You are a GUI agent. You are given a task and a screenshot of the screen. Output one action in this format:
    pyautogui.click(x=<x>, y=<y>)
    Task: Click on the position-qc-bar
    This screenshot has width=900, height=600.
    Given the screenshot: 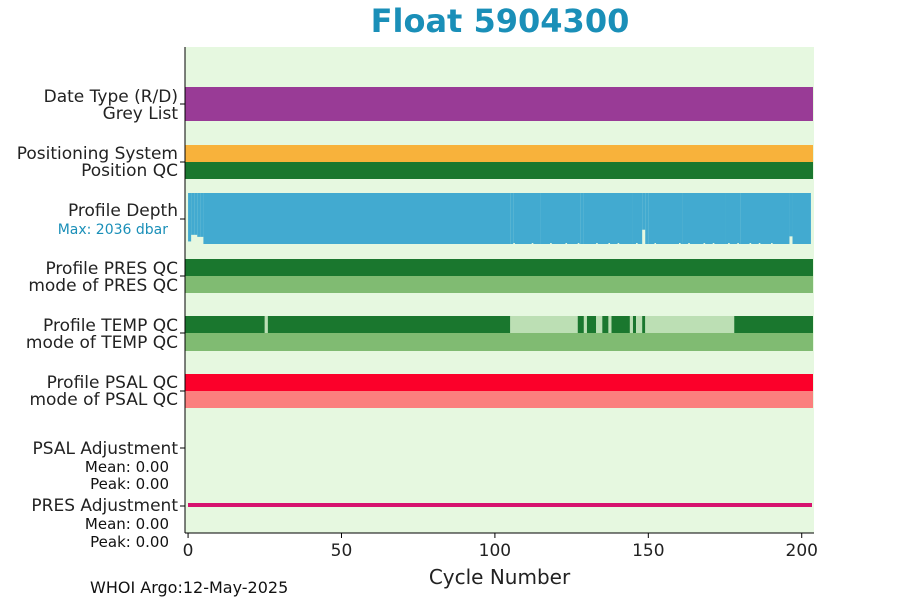 What is the action you would take?
    pyautogui.click(x=499, y=170)
    